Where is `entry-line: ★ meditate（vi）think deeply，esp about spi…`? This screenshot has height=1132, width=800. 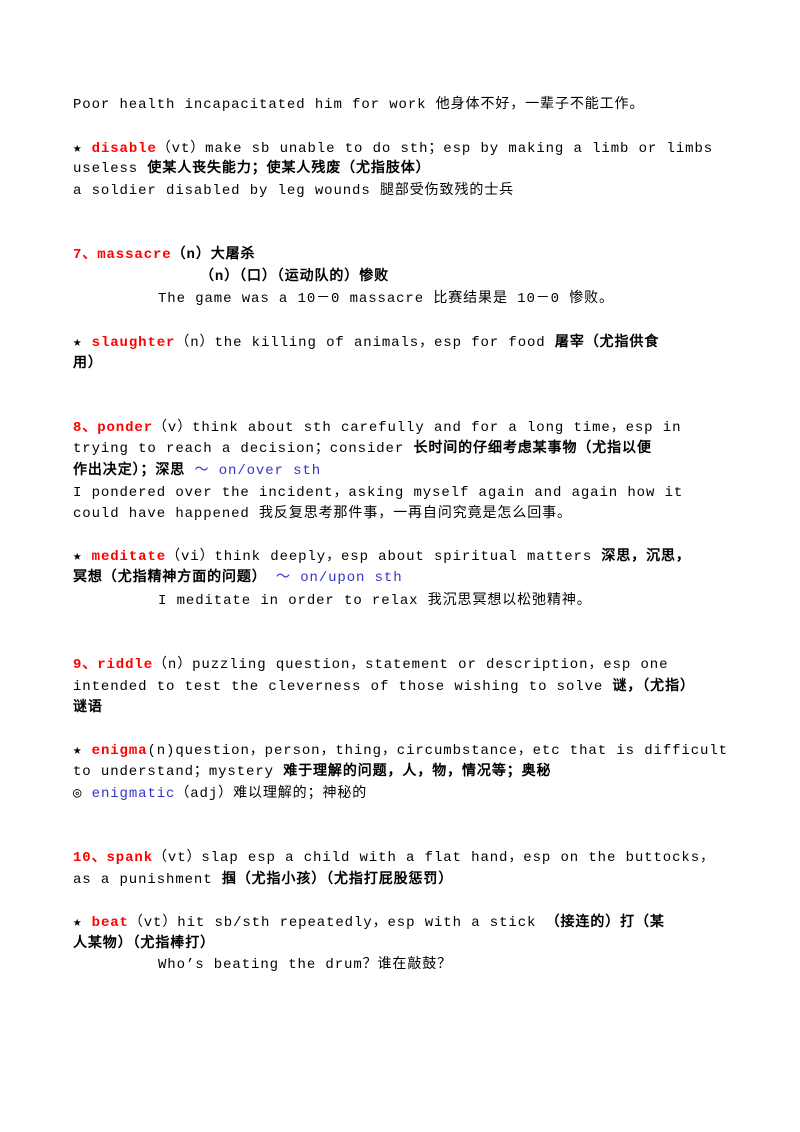
entry-line: ★ meditate（vi）think deeply，esp about spi… is located at coordinates (382, 557).